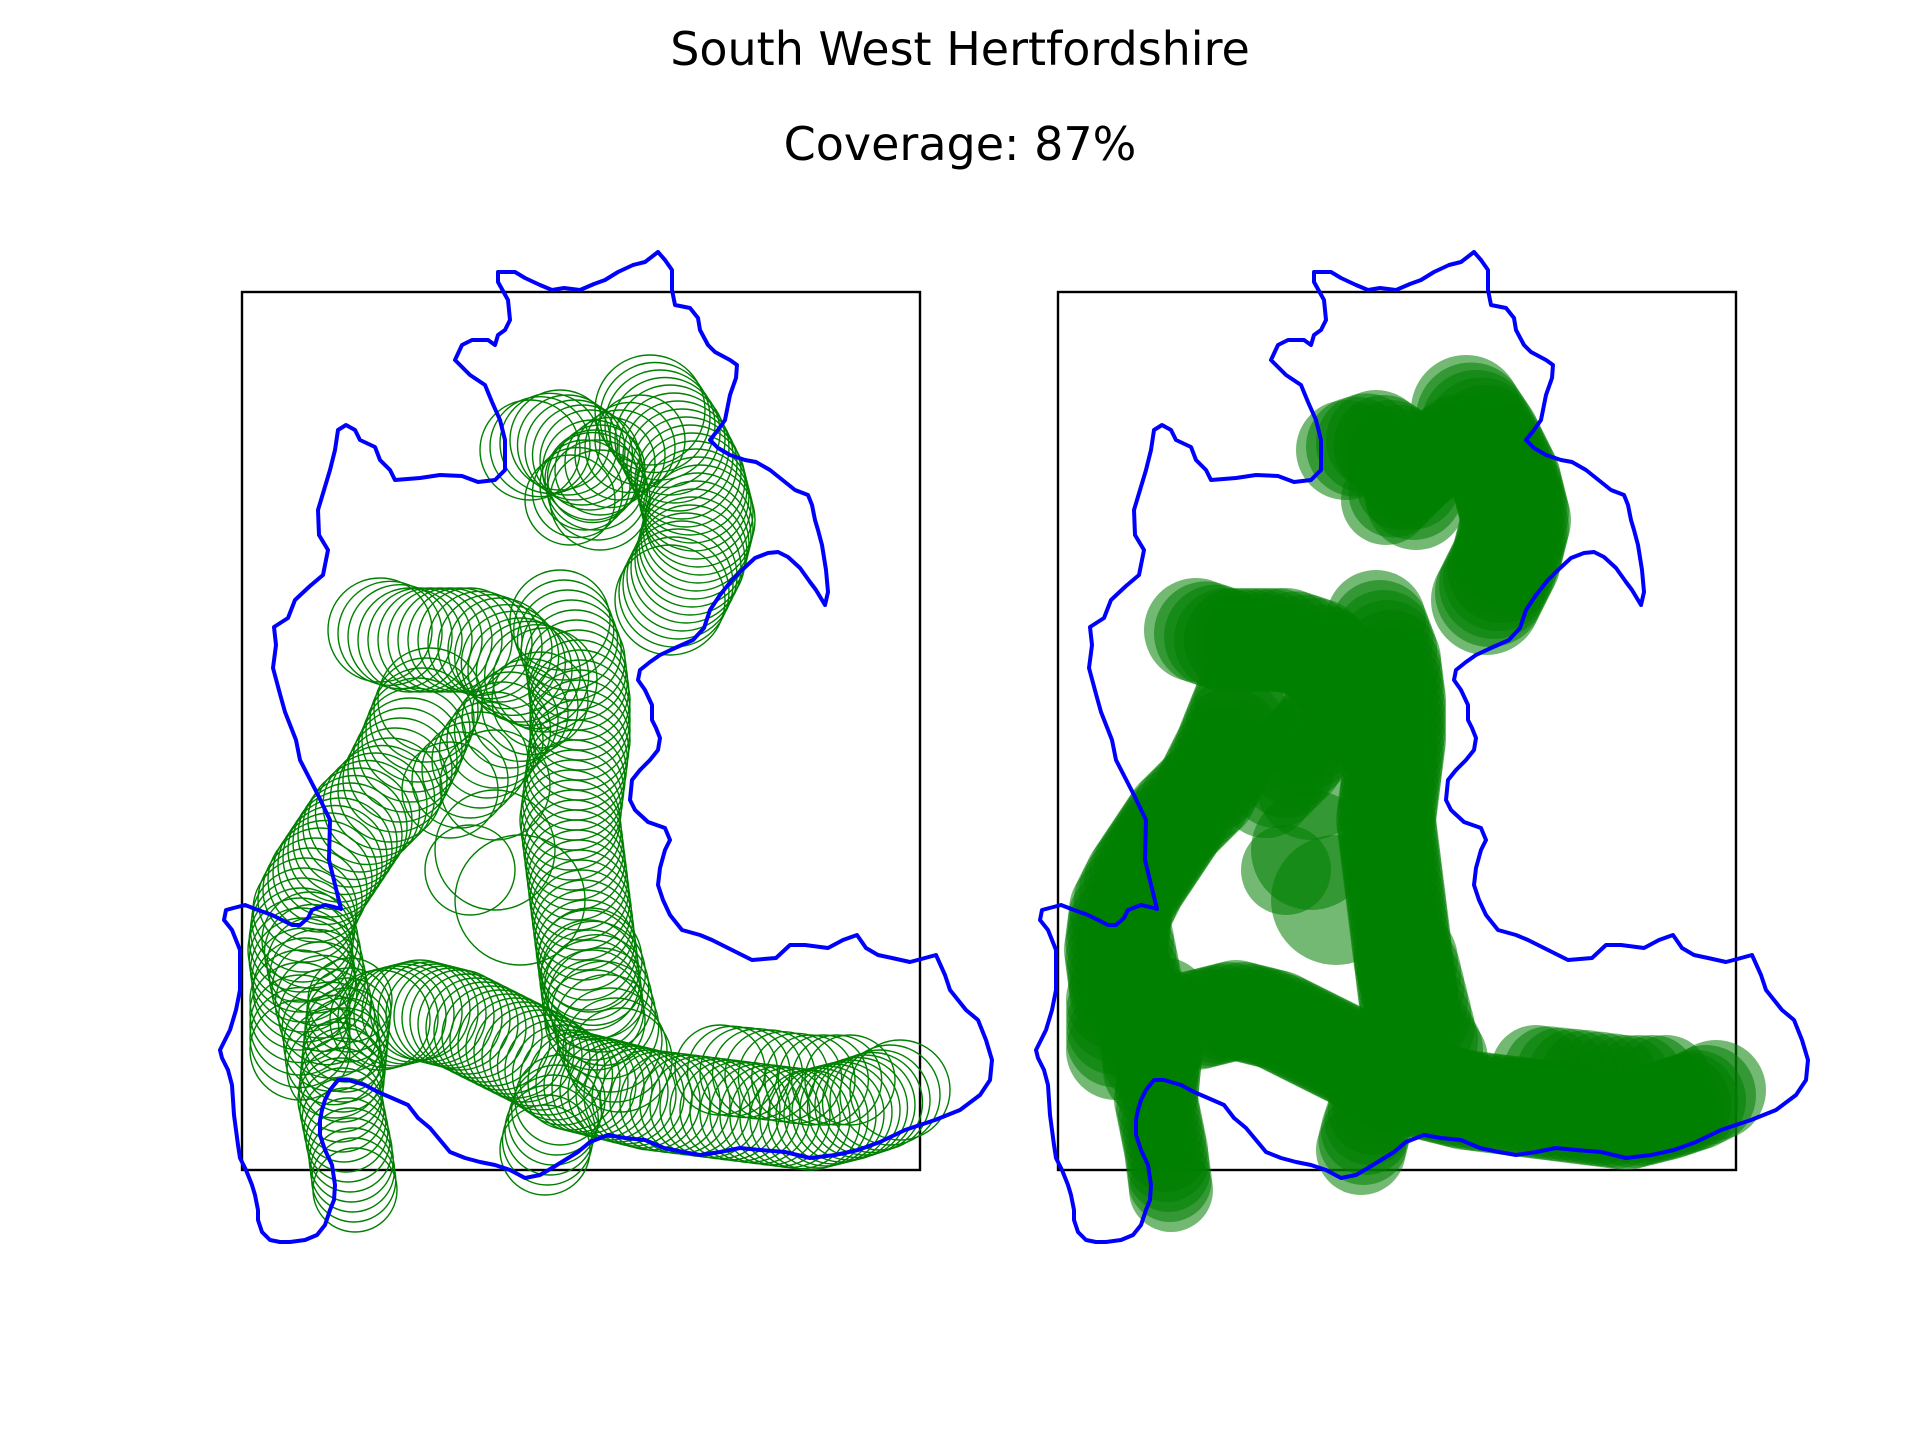 This screenshot has width=1920, height=1440. What do you see at coordinates (960, 144) in the screenshot?
I see `coverage-label: Coverage: 87%` at bounding box center [960, 144].